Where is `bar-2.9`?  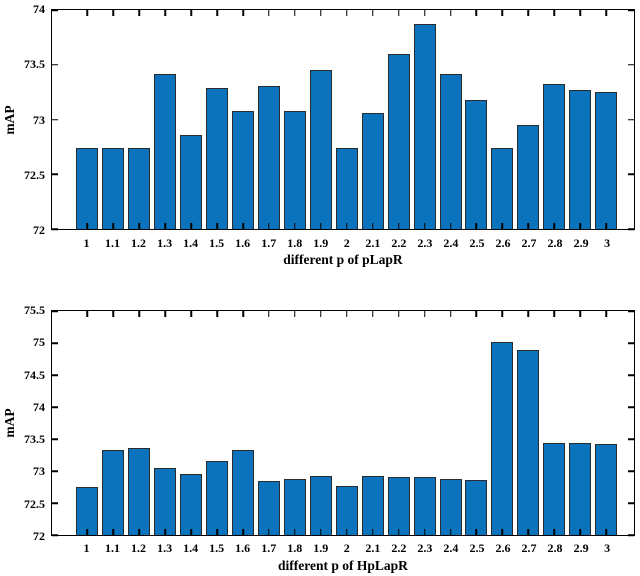 bar-2.9 is located at coordinates (580, 159).